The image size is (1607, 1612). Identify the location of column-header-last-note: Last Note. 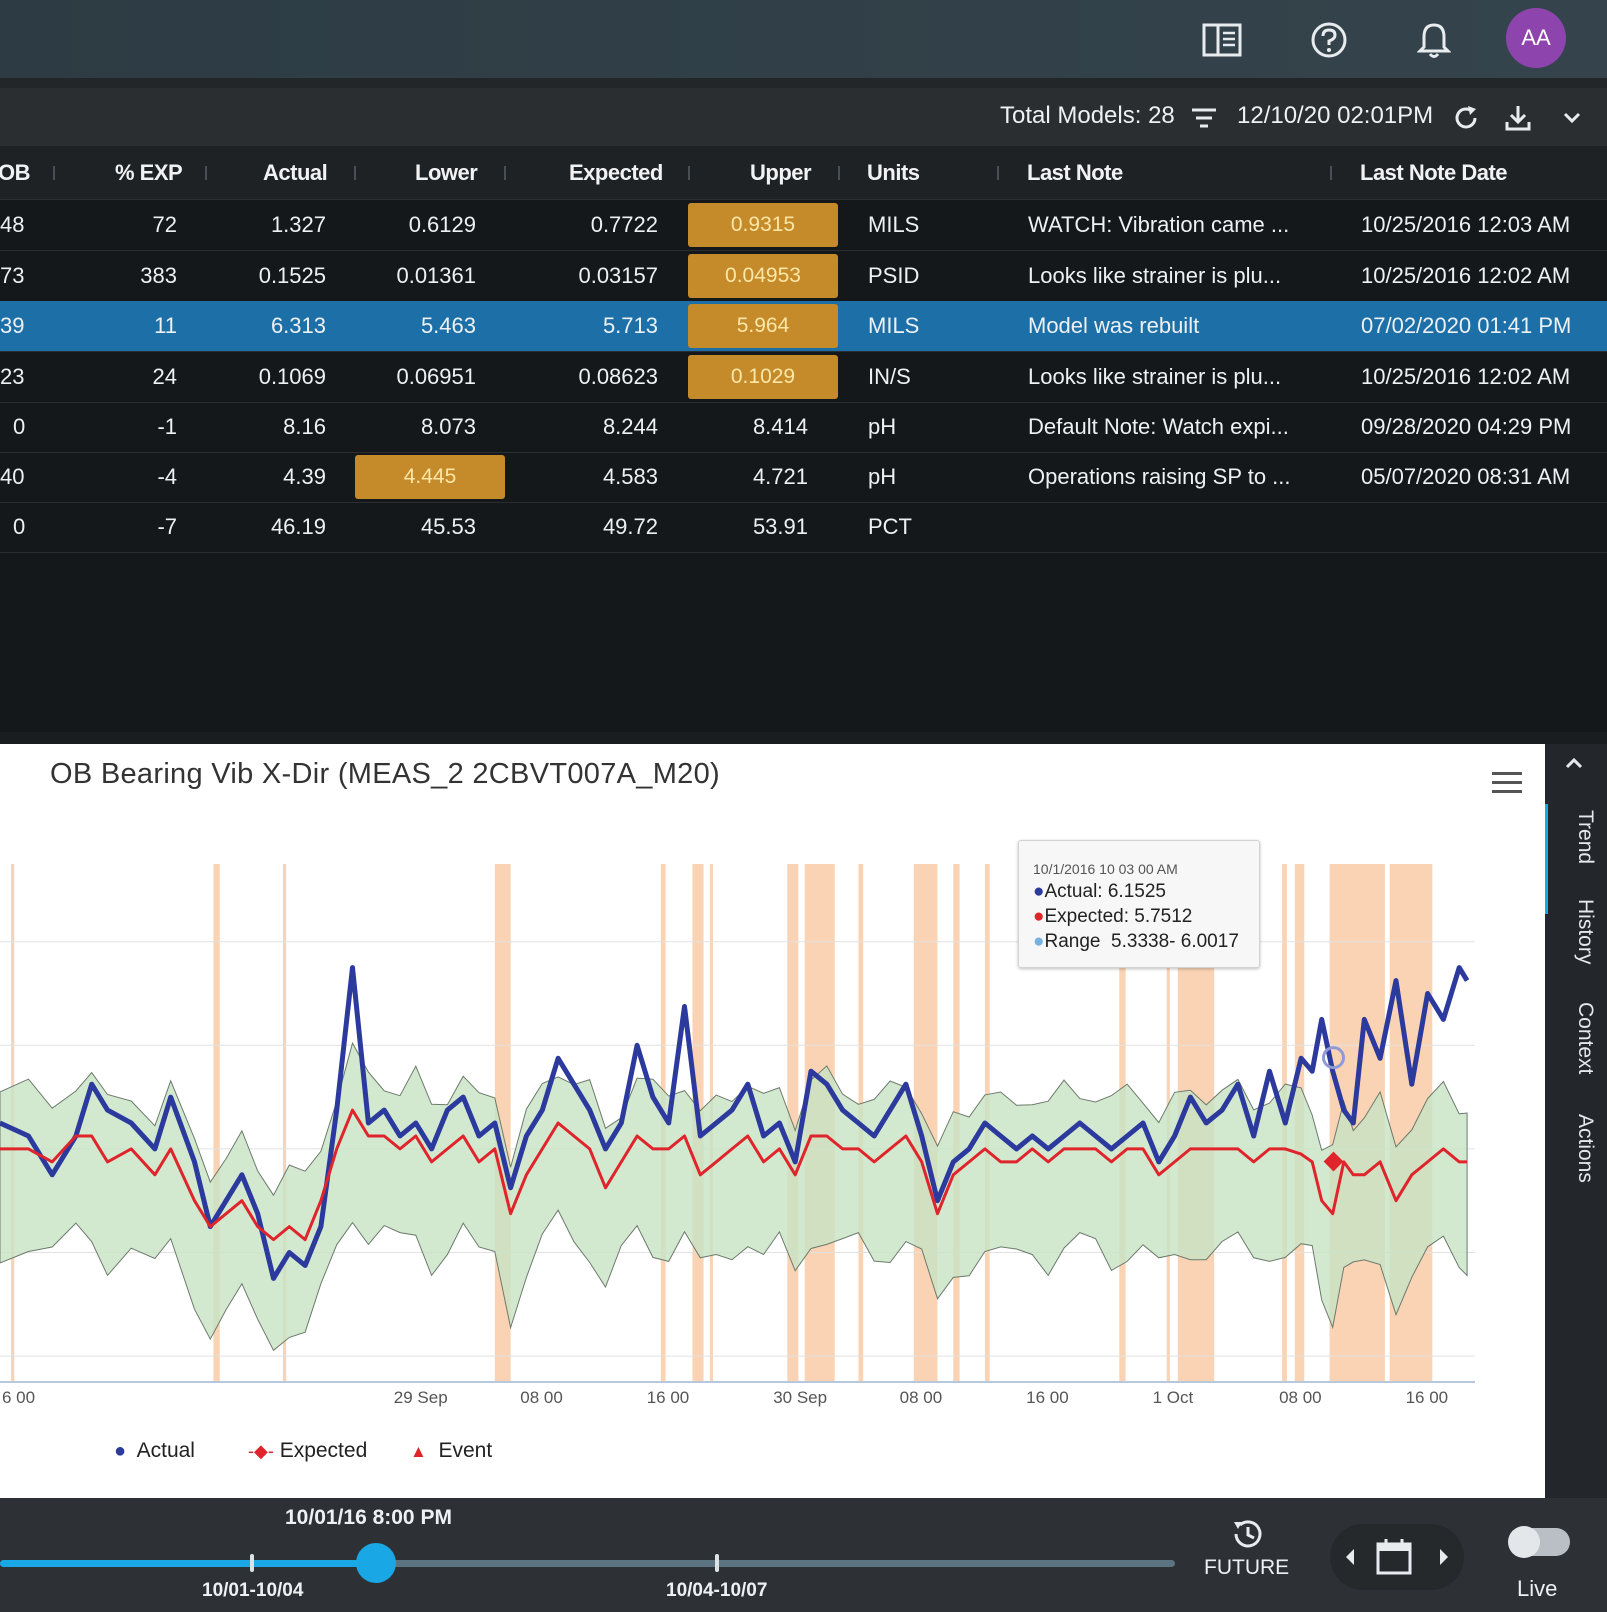
(1075, 172).